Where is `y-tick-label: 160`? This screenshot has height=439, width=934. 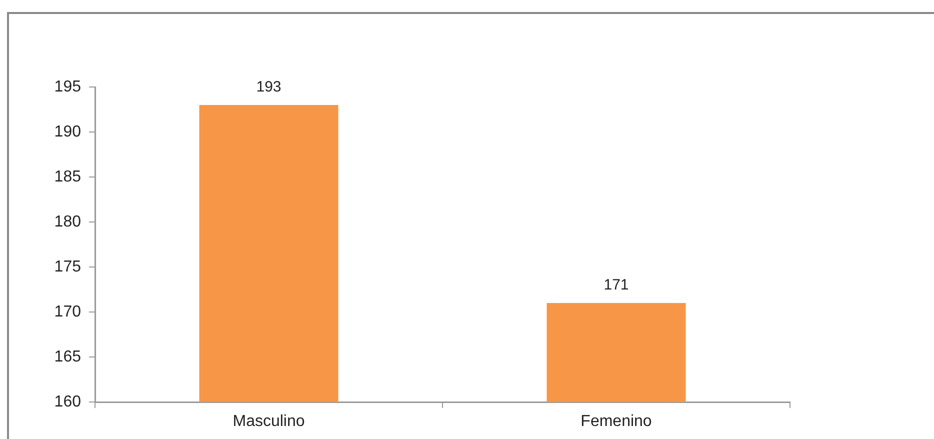 y-tick-label: 160 is located at coordinates (68, 401).